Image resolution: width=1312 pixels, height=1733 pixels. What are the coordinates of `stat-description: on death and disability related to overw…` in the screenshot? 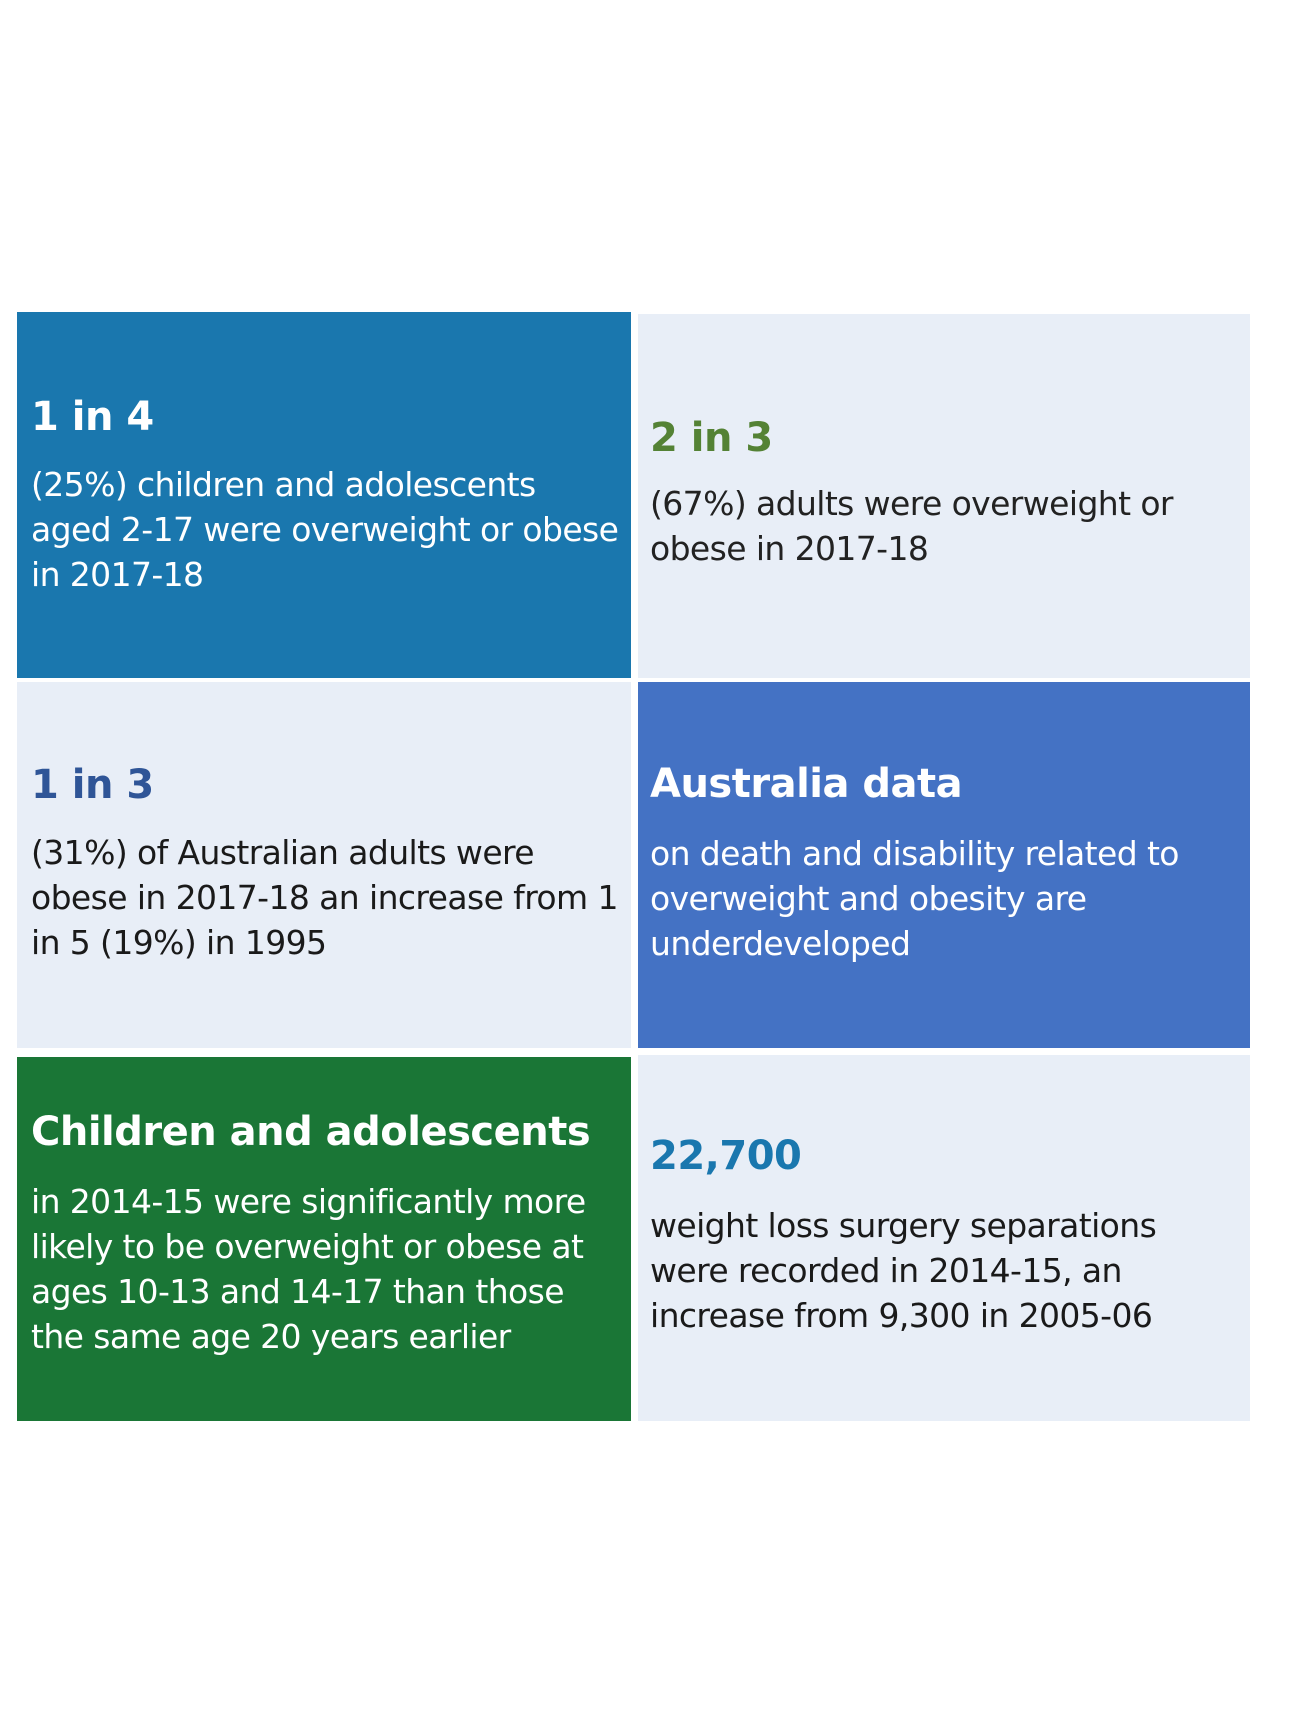 It's located at (914, 898).